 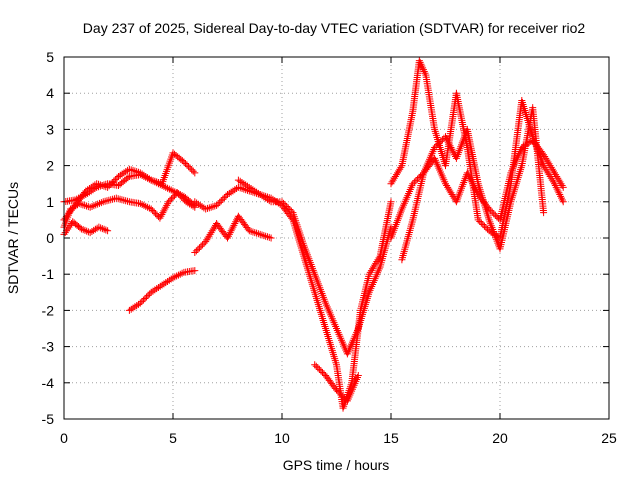 What do you see at coordinates (50, 238) in the screenshot?
I see `y-tick-label: 0` at bounding box center [50, 238].